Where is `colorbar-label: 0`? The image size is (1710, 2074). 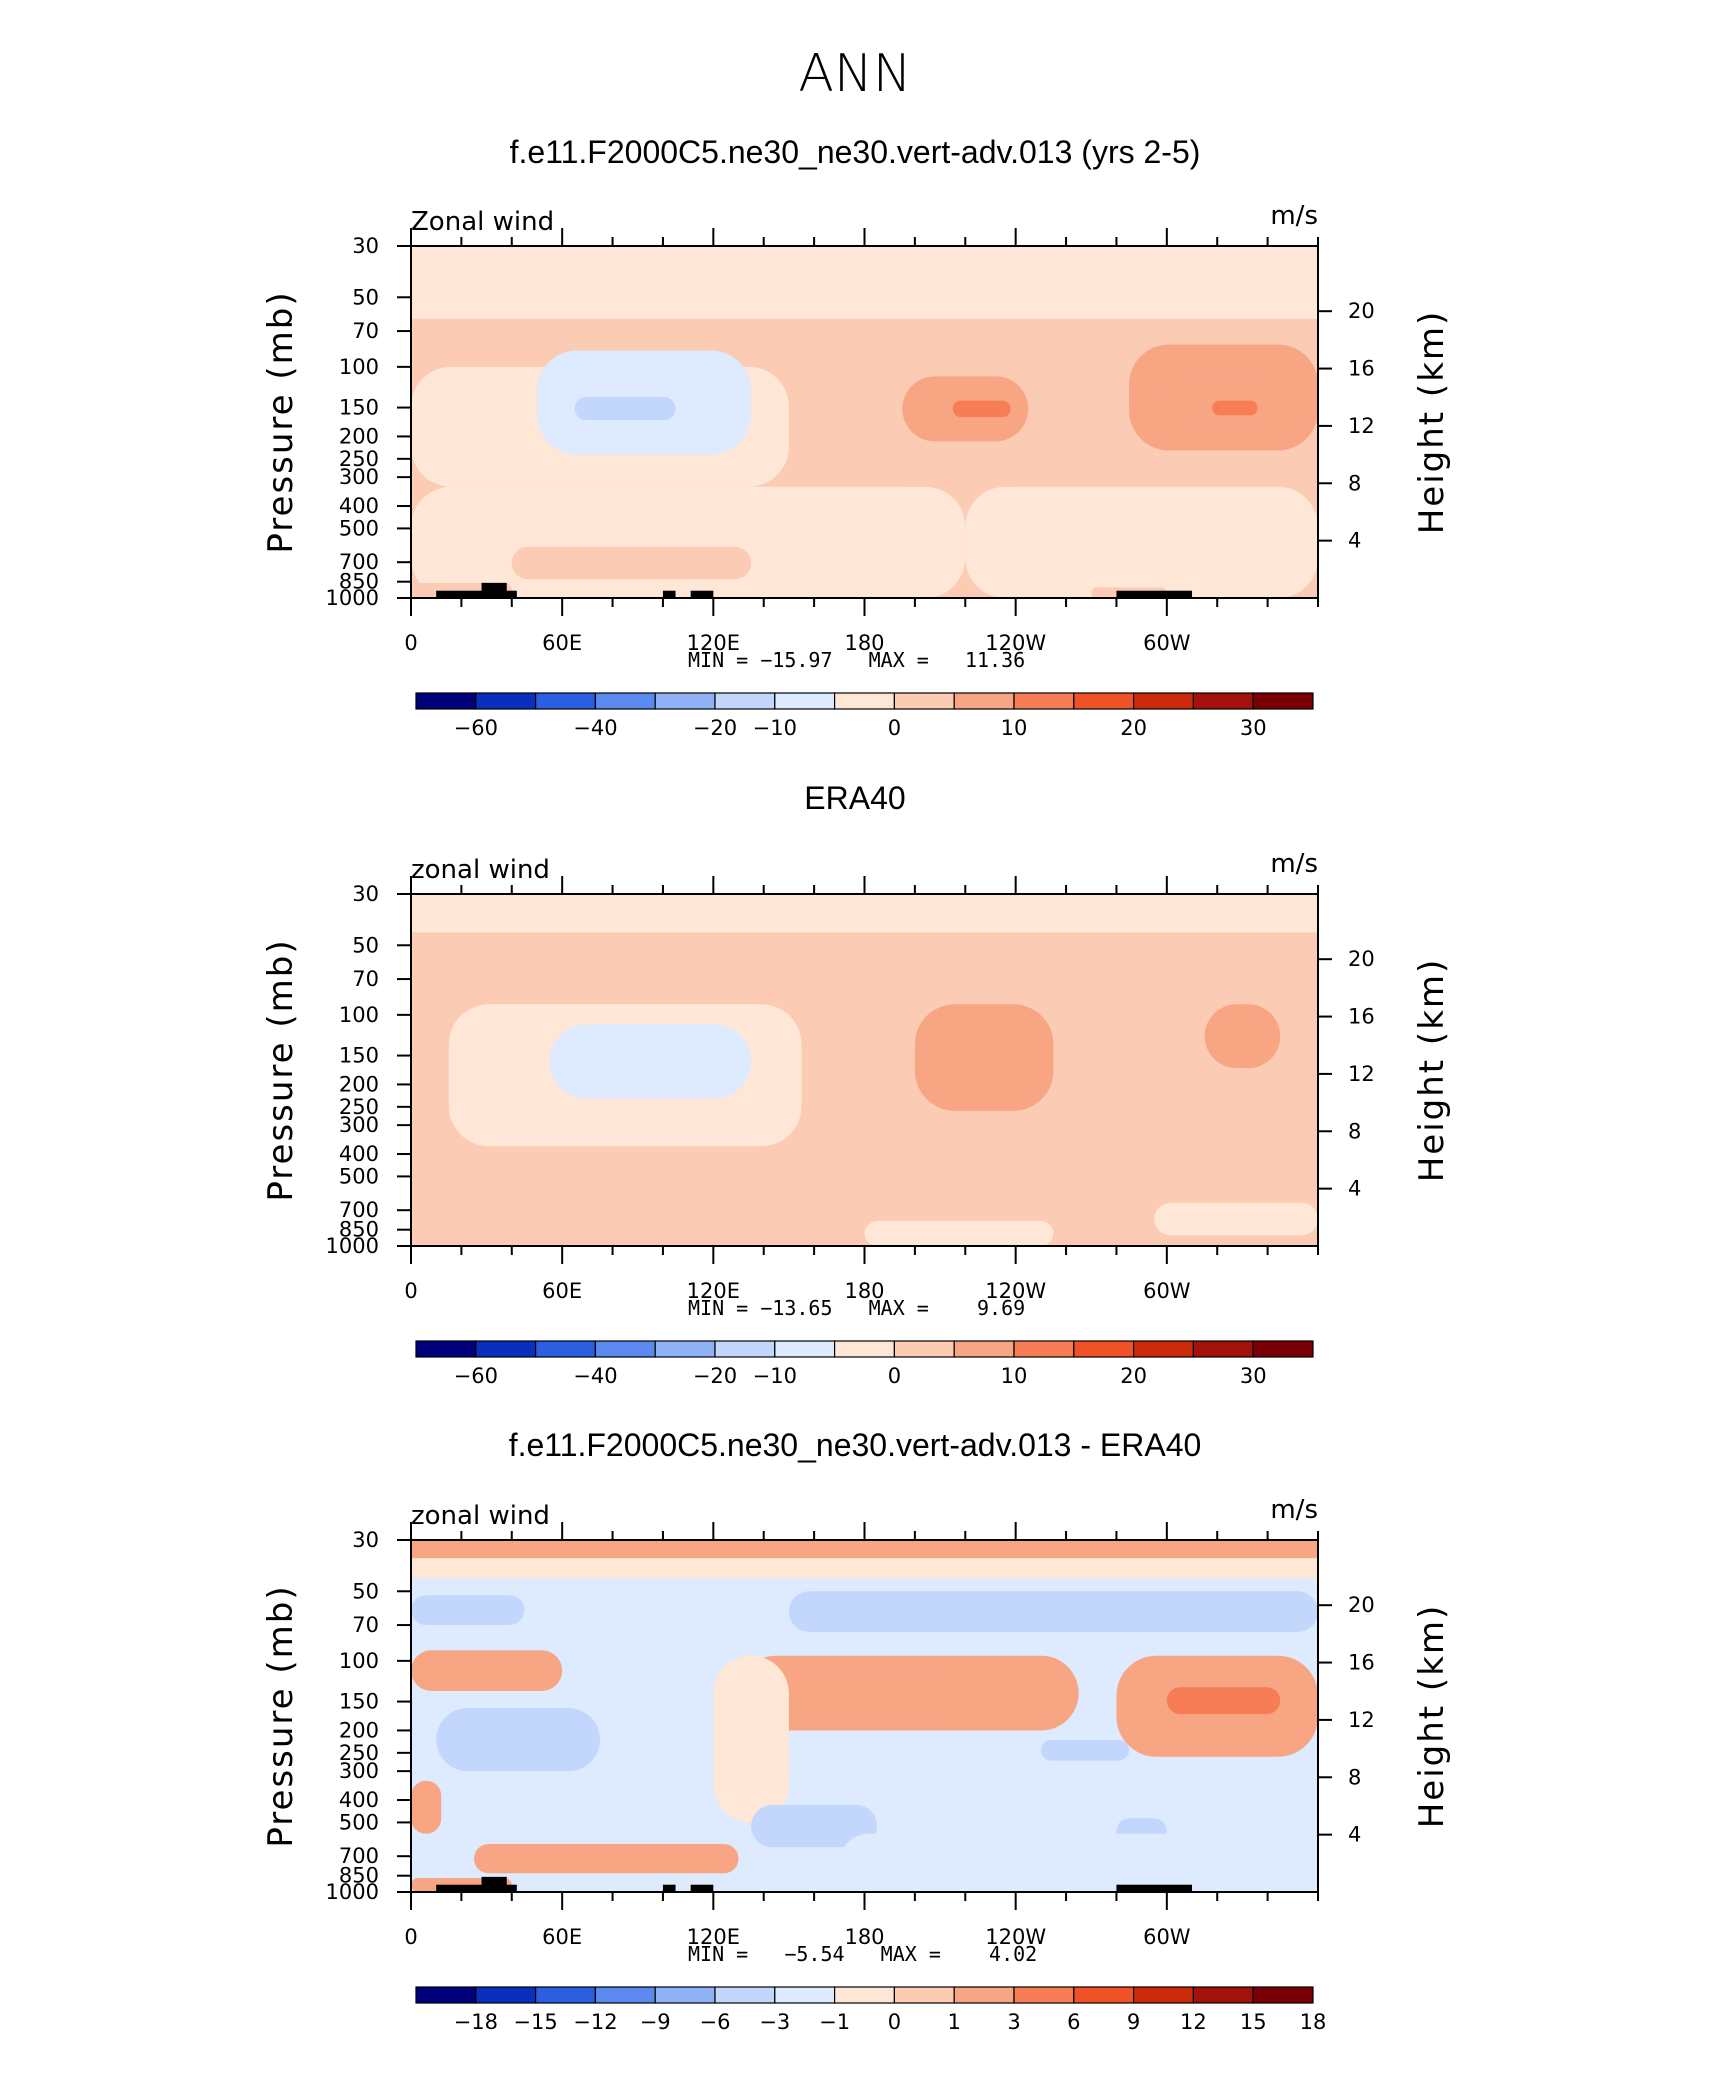
colorbar-label: 0 is located at coordinates (894, 1376).